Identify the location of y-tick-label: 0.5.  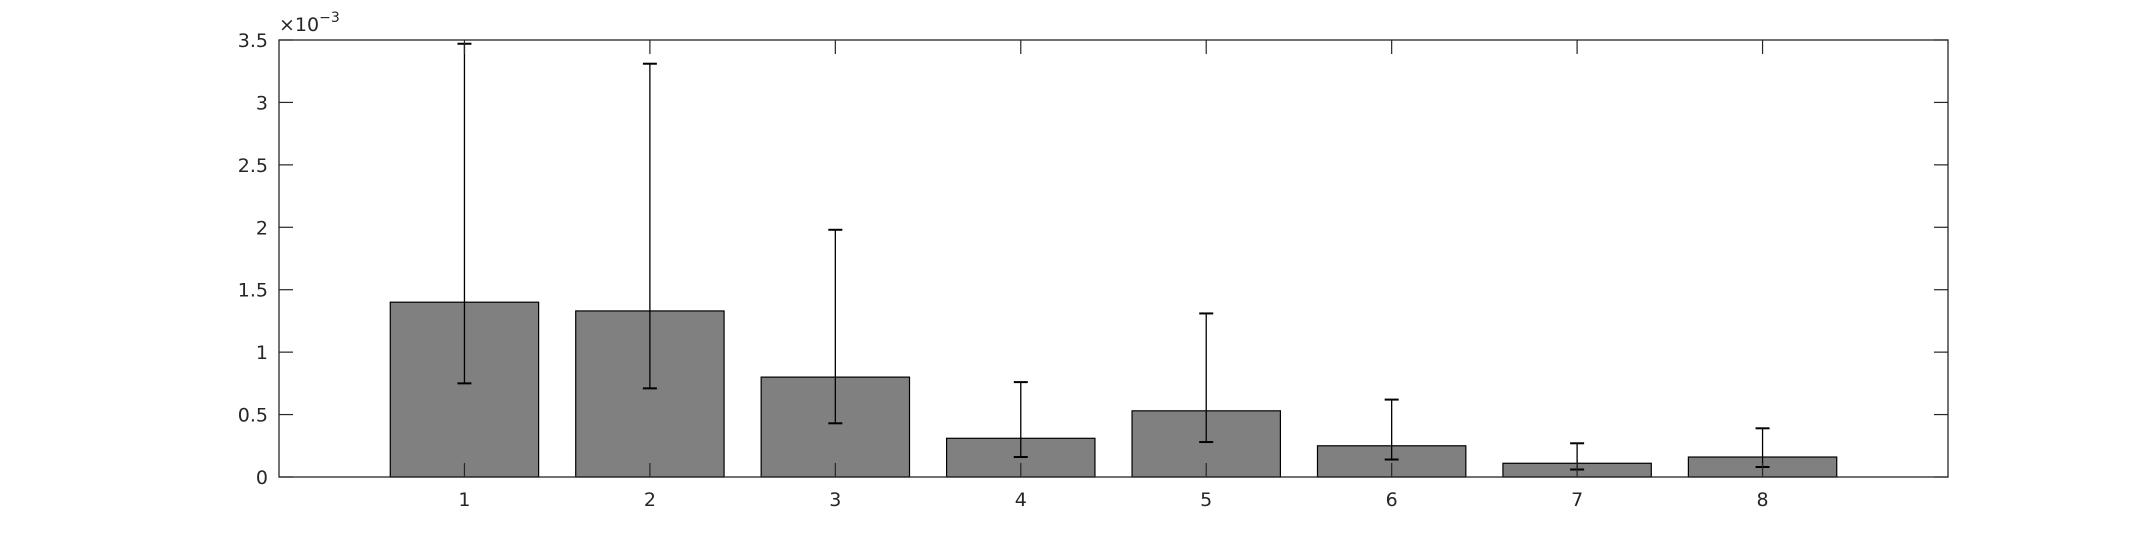
(253, 416).